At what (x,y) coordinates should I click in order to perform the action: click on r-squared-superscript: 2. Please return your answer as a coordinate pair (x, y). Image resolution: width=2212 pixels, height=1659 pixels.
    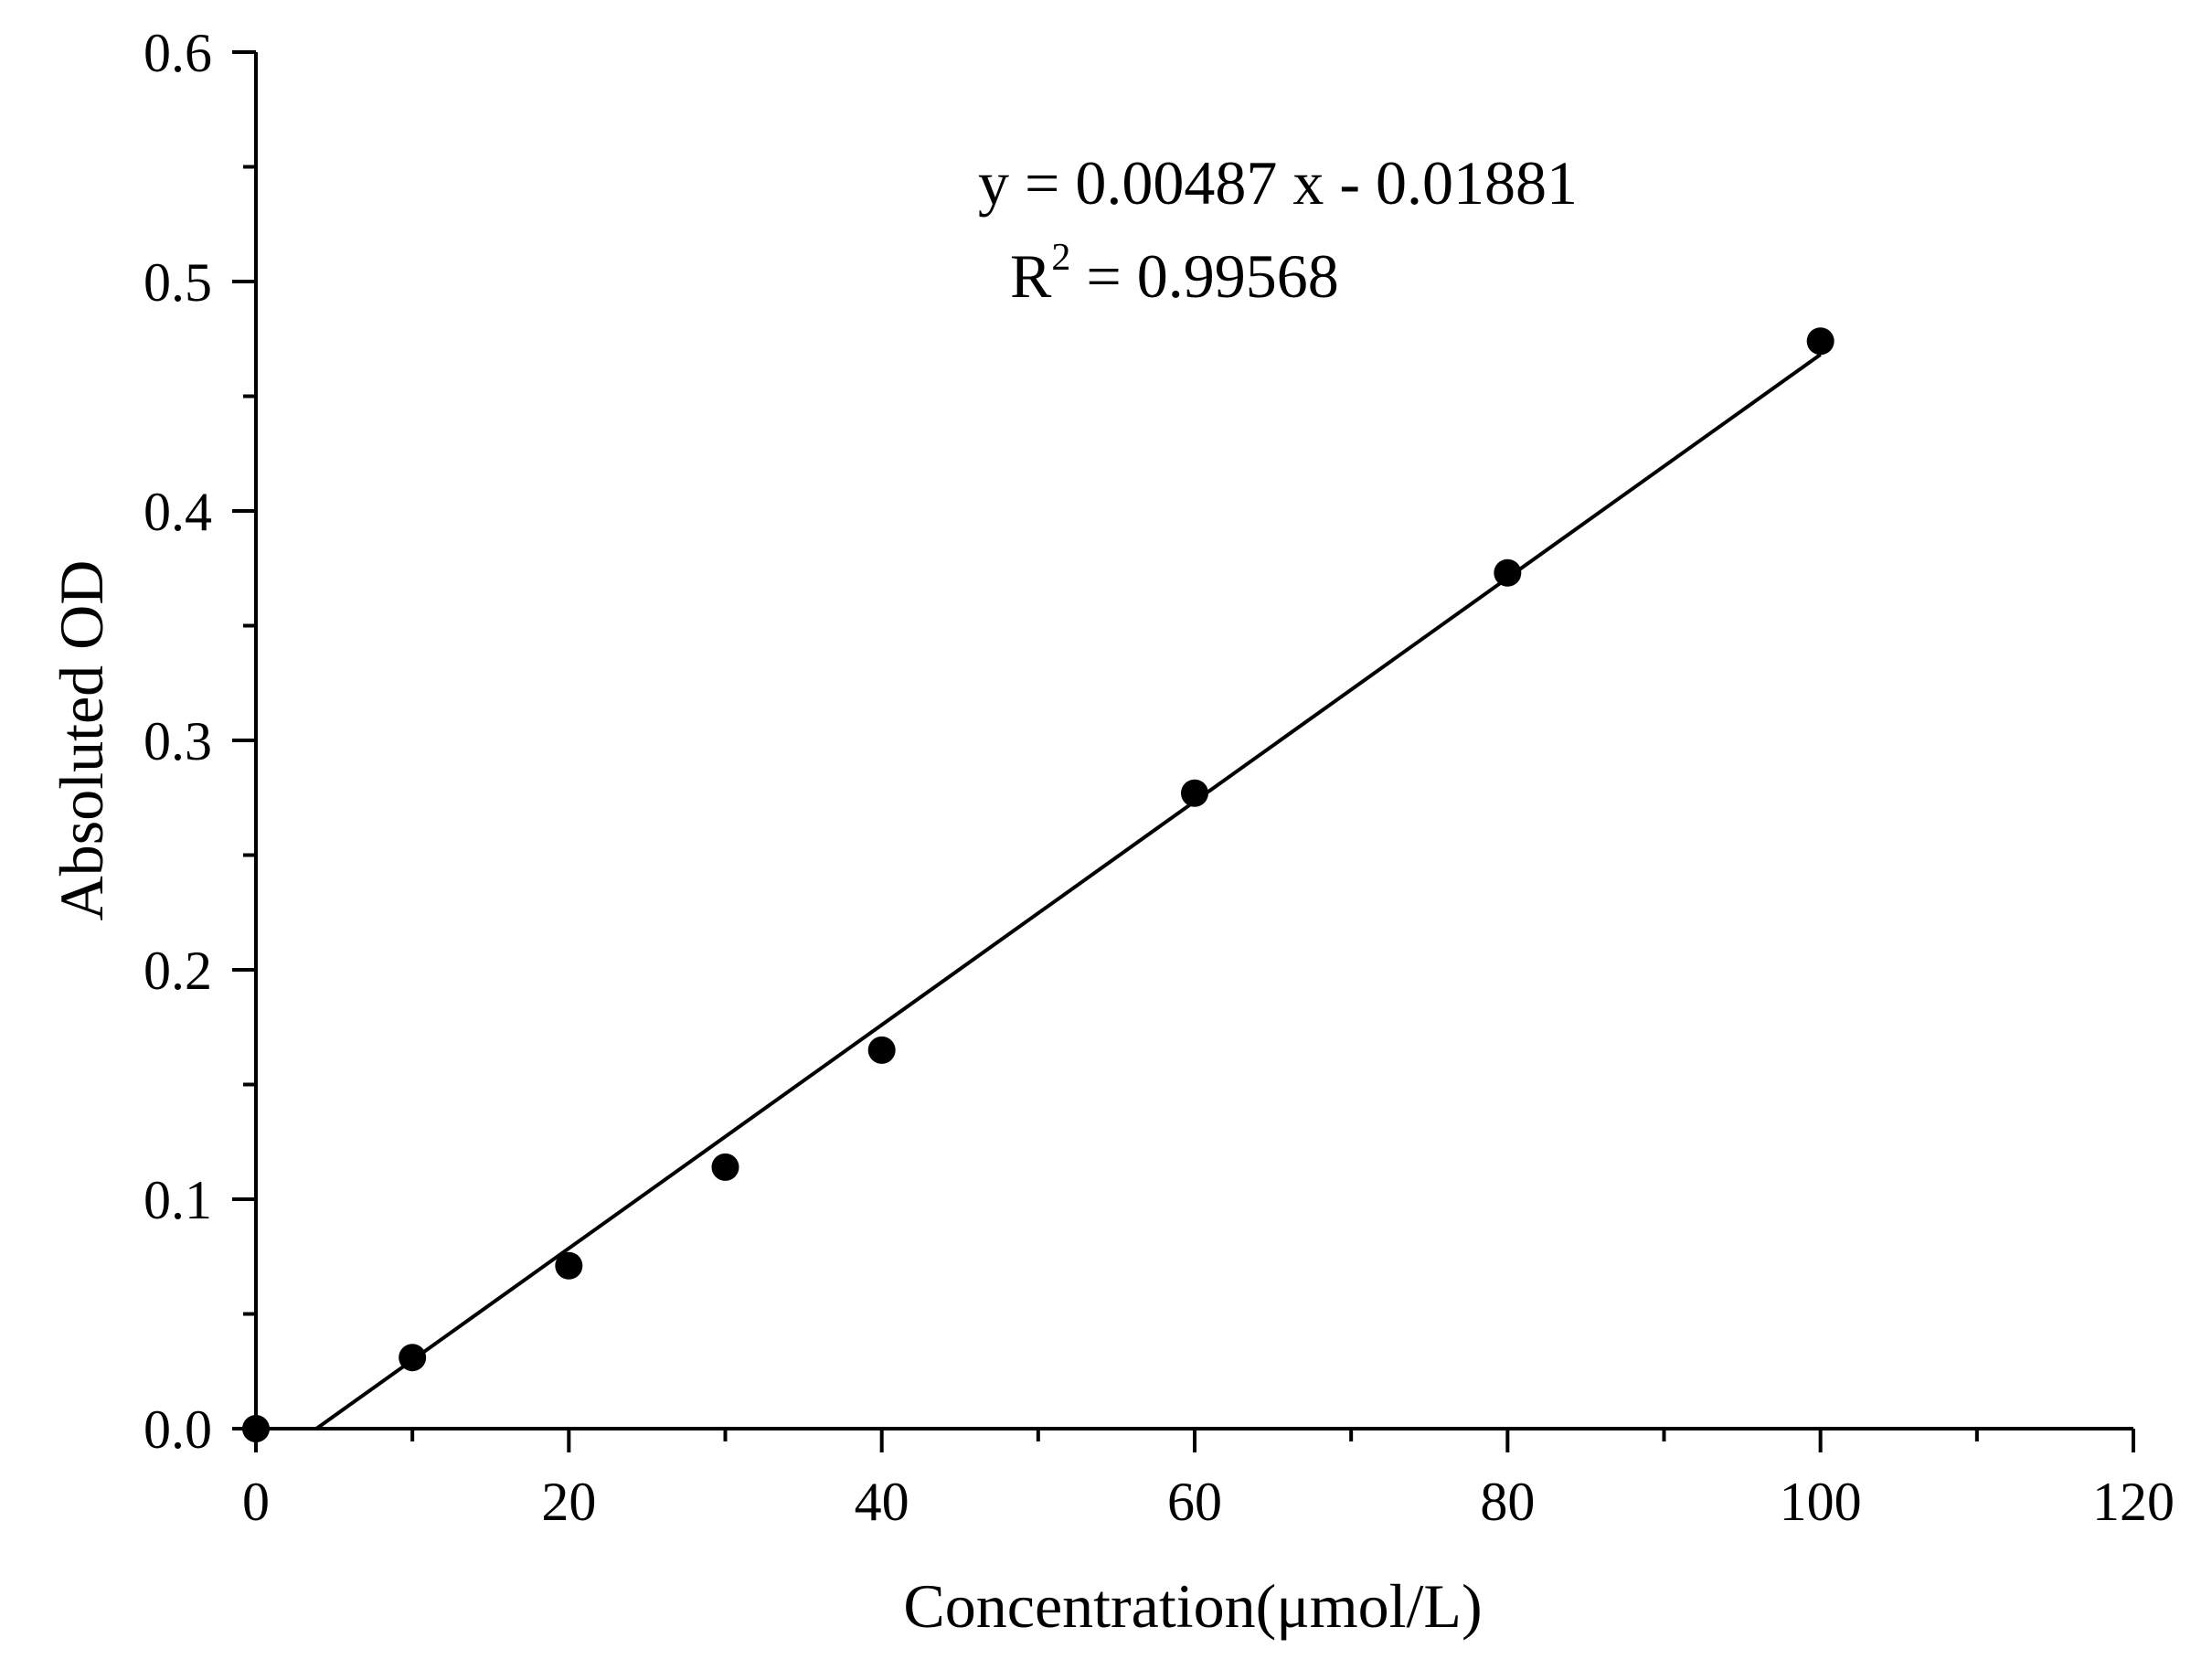
    Looking at the image, I should click on (1060, 258).